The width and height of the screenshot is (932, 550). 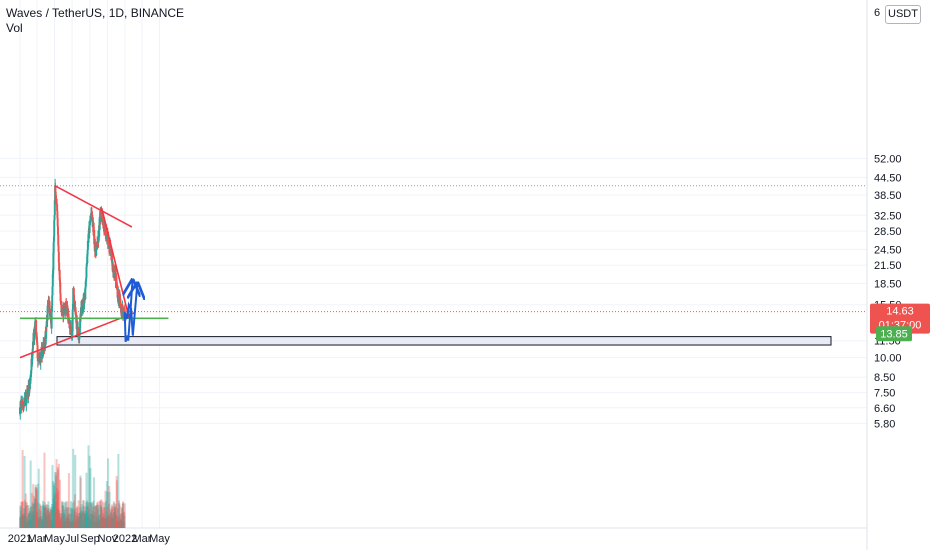 I want to click on candle, so click(x=54, y=229).